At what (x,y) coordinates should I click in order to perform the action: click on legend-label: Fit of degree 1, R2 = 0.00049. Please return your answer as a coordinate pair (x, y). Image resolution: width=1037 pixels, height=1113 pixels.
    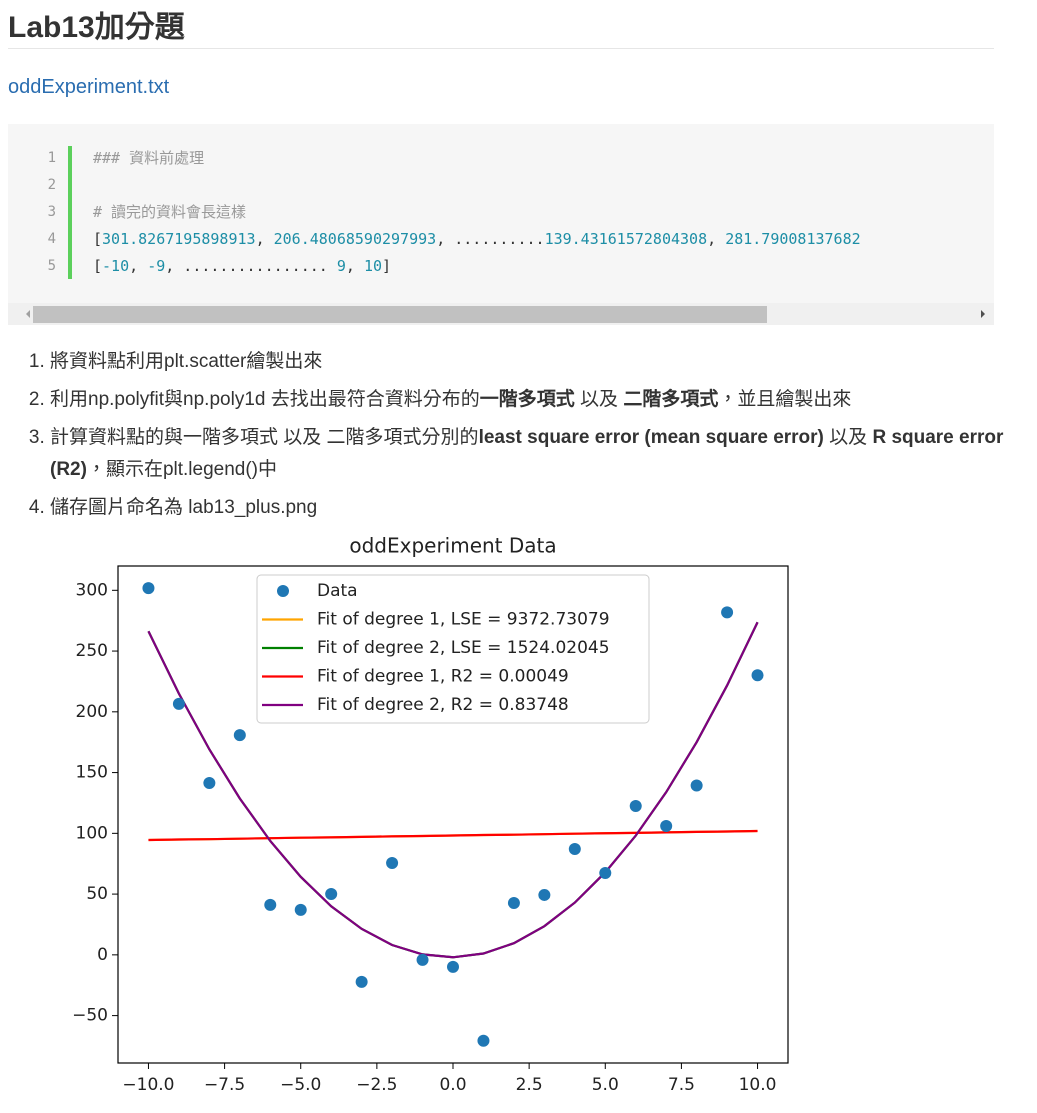
    Looking at the image, I should click on (443, 677).